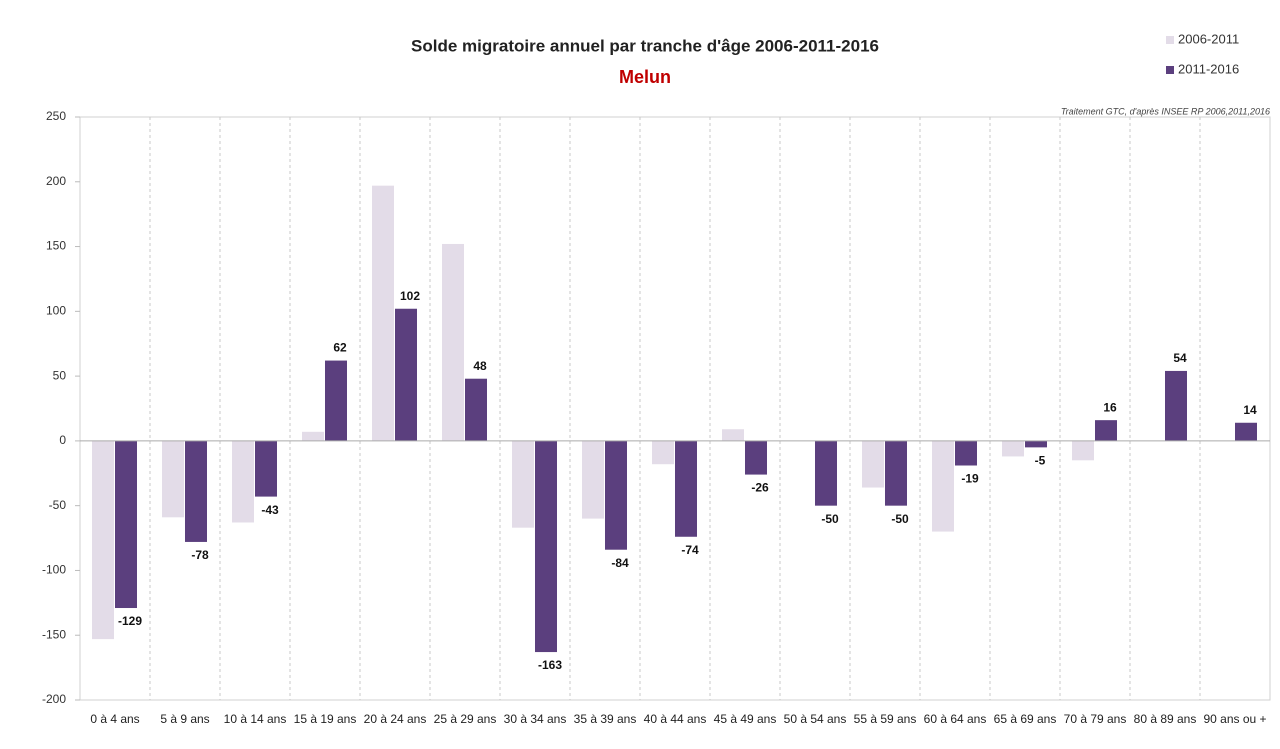 The width and height of the screenshot is (1280, 749). What do you see at coordinates (56, 246) in the screenshot?
I see `y-tick-label: 150` at bounding box center [56, 246].